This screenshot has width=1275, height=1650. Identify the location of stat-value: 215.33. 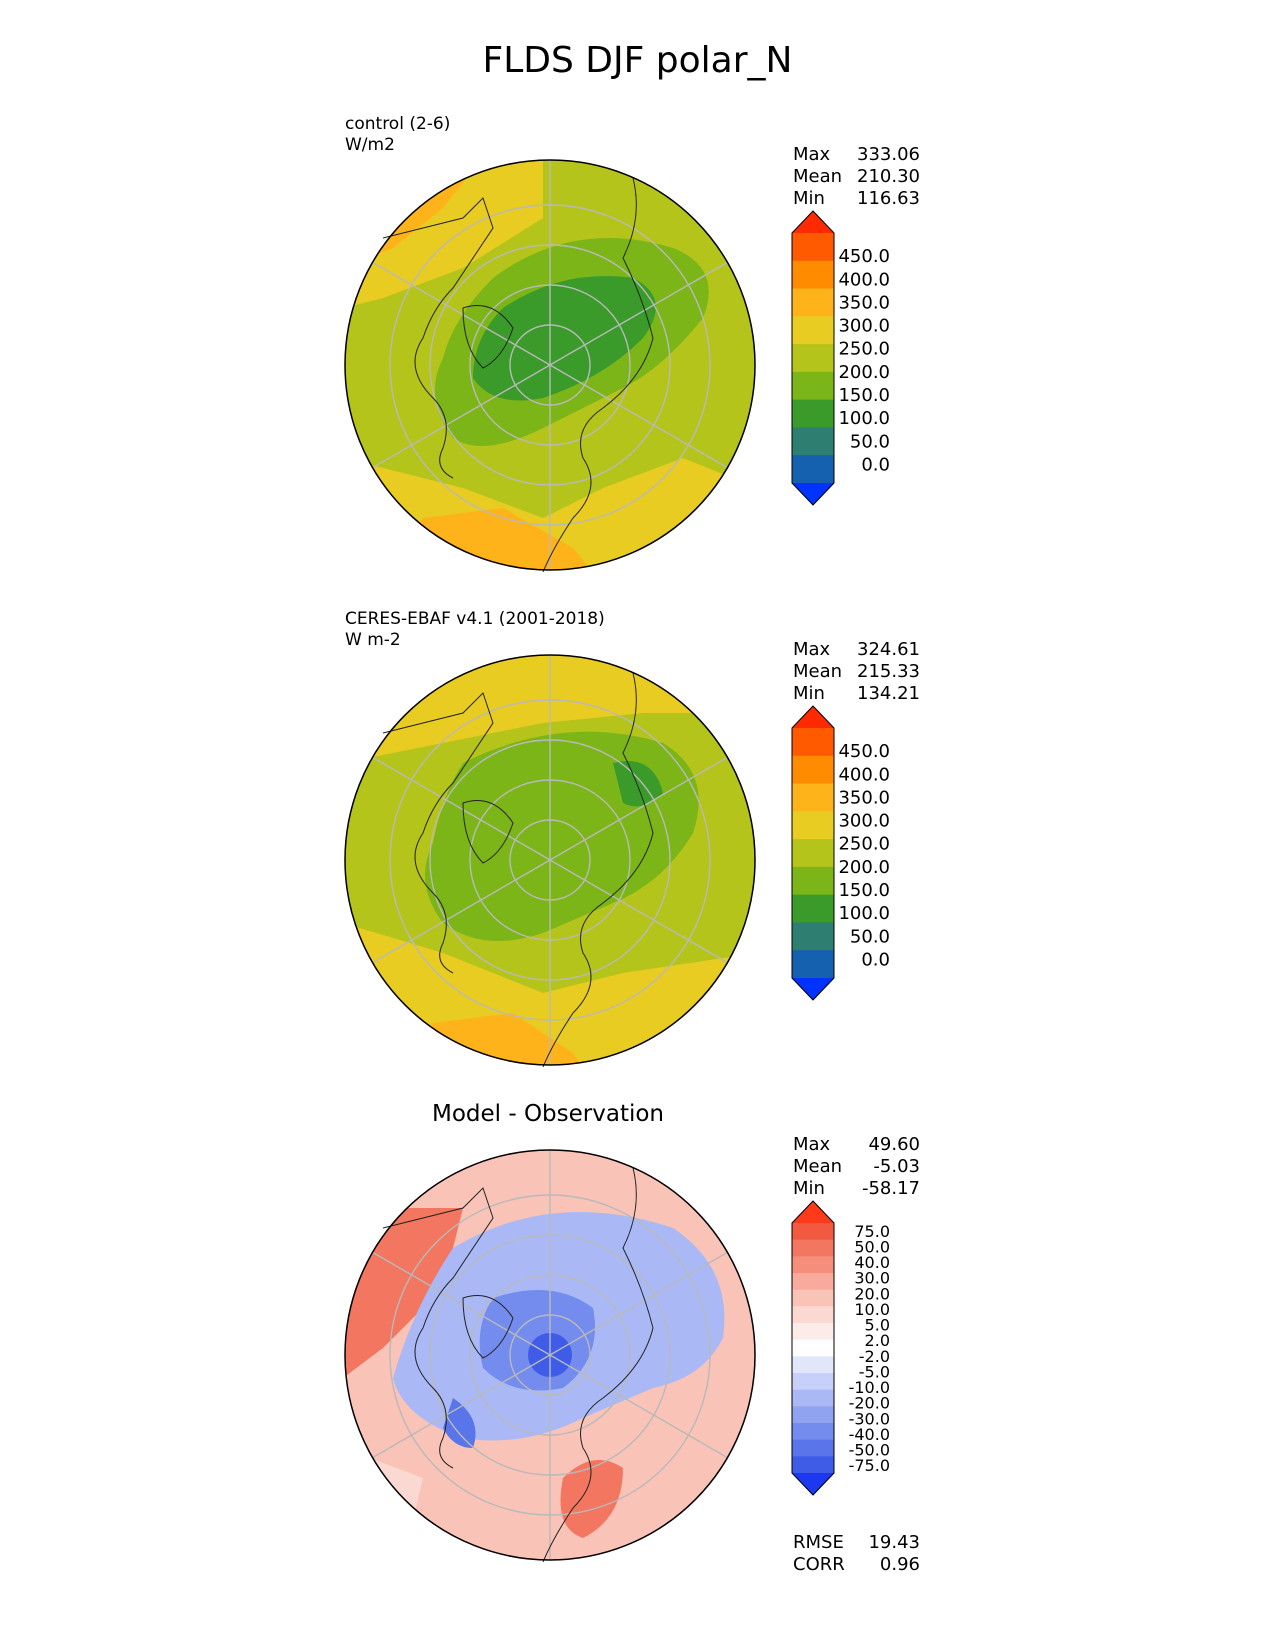
(888, 671).